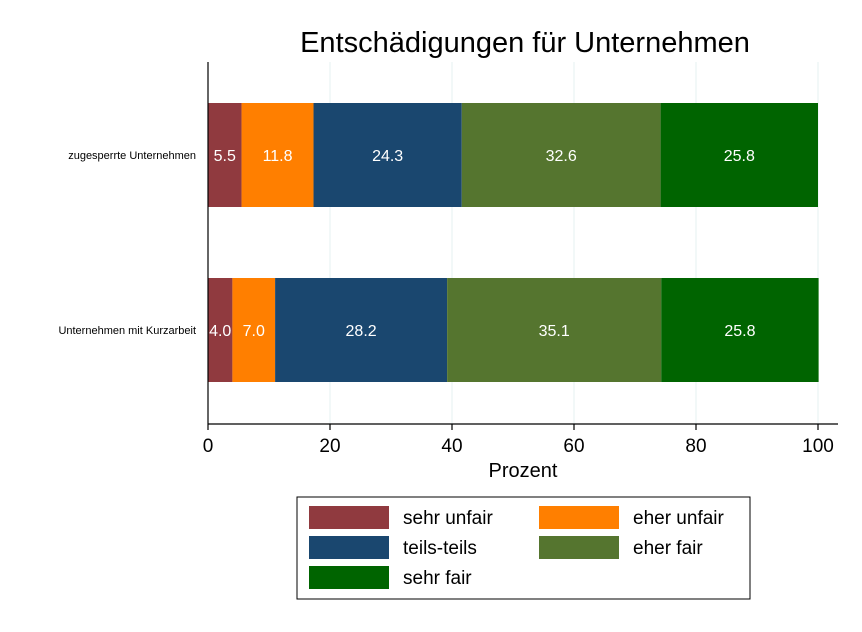 The height and width of the screenshot is (632, 862). I want to click on data-label-unternehmen-mit-kurzarbeit-sehr-unfair: 4.0, so click(220, 331).